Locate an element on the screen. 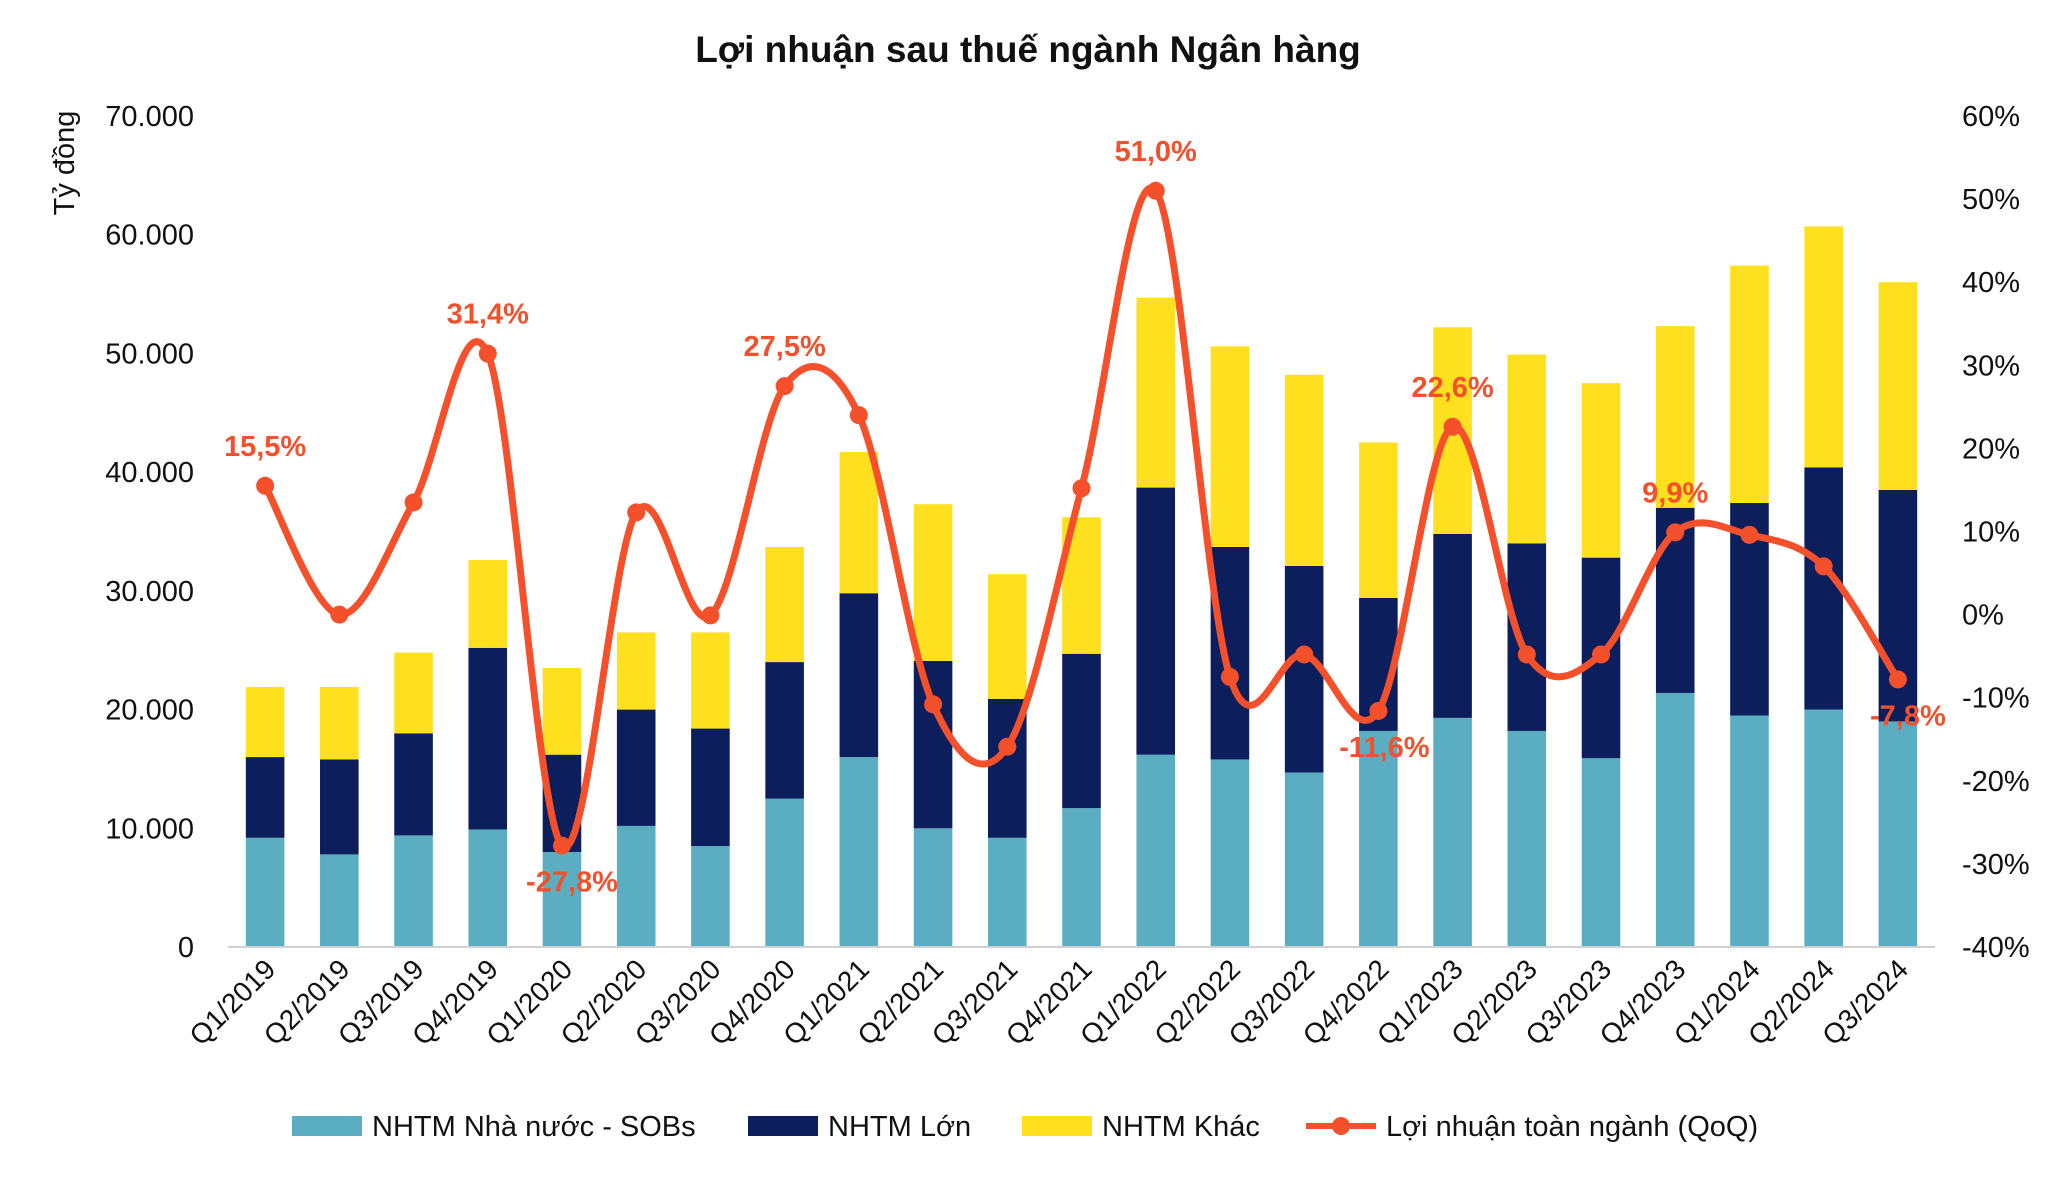 The width and height of the screenshot is (2048, 1180). qoq-data-label: 27,5% is located at coordinates (785, 347).